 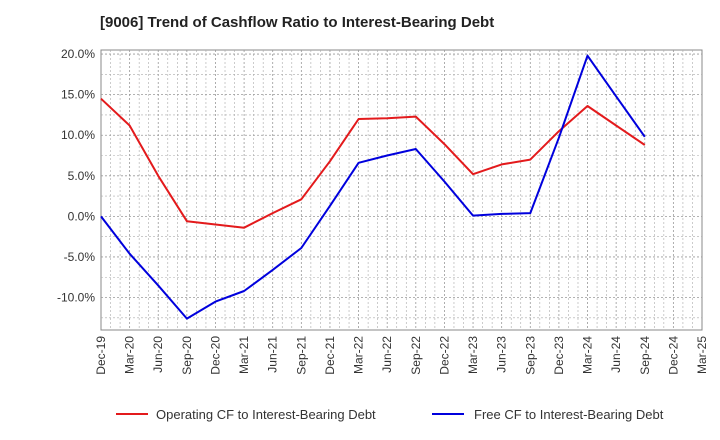 What do you see at coordinates (502, 354) in the screenshot?
I see `x-tick-label: Jun-23` at bounding box center [502, 354].